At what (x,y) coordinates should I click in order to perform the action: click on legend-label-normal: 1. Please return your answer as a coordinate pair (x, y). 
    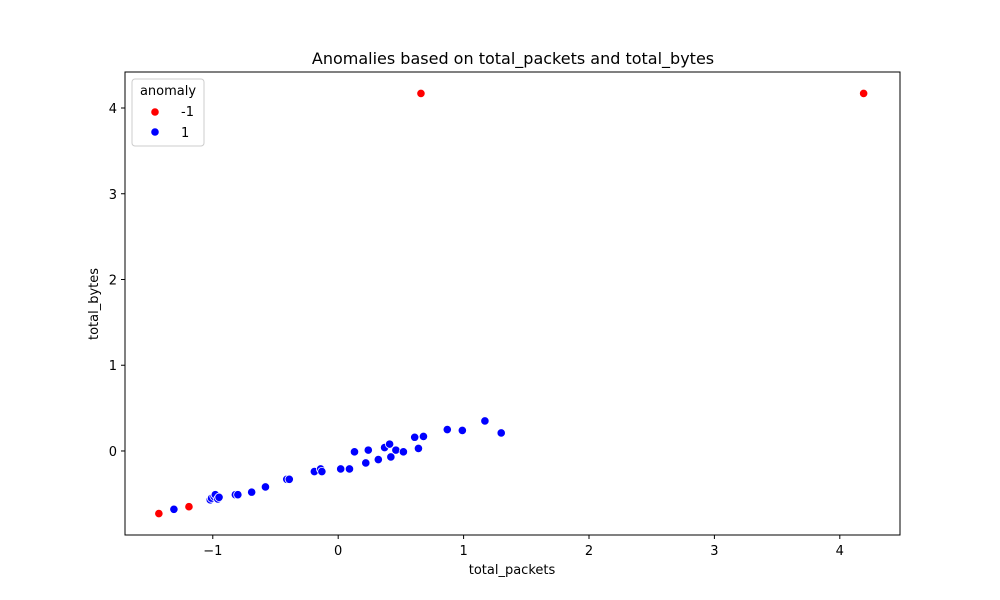
    Looking at the image, I should click on (185, 133).